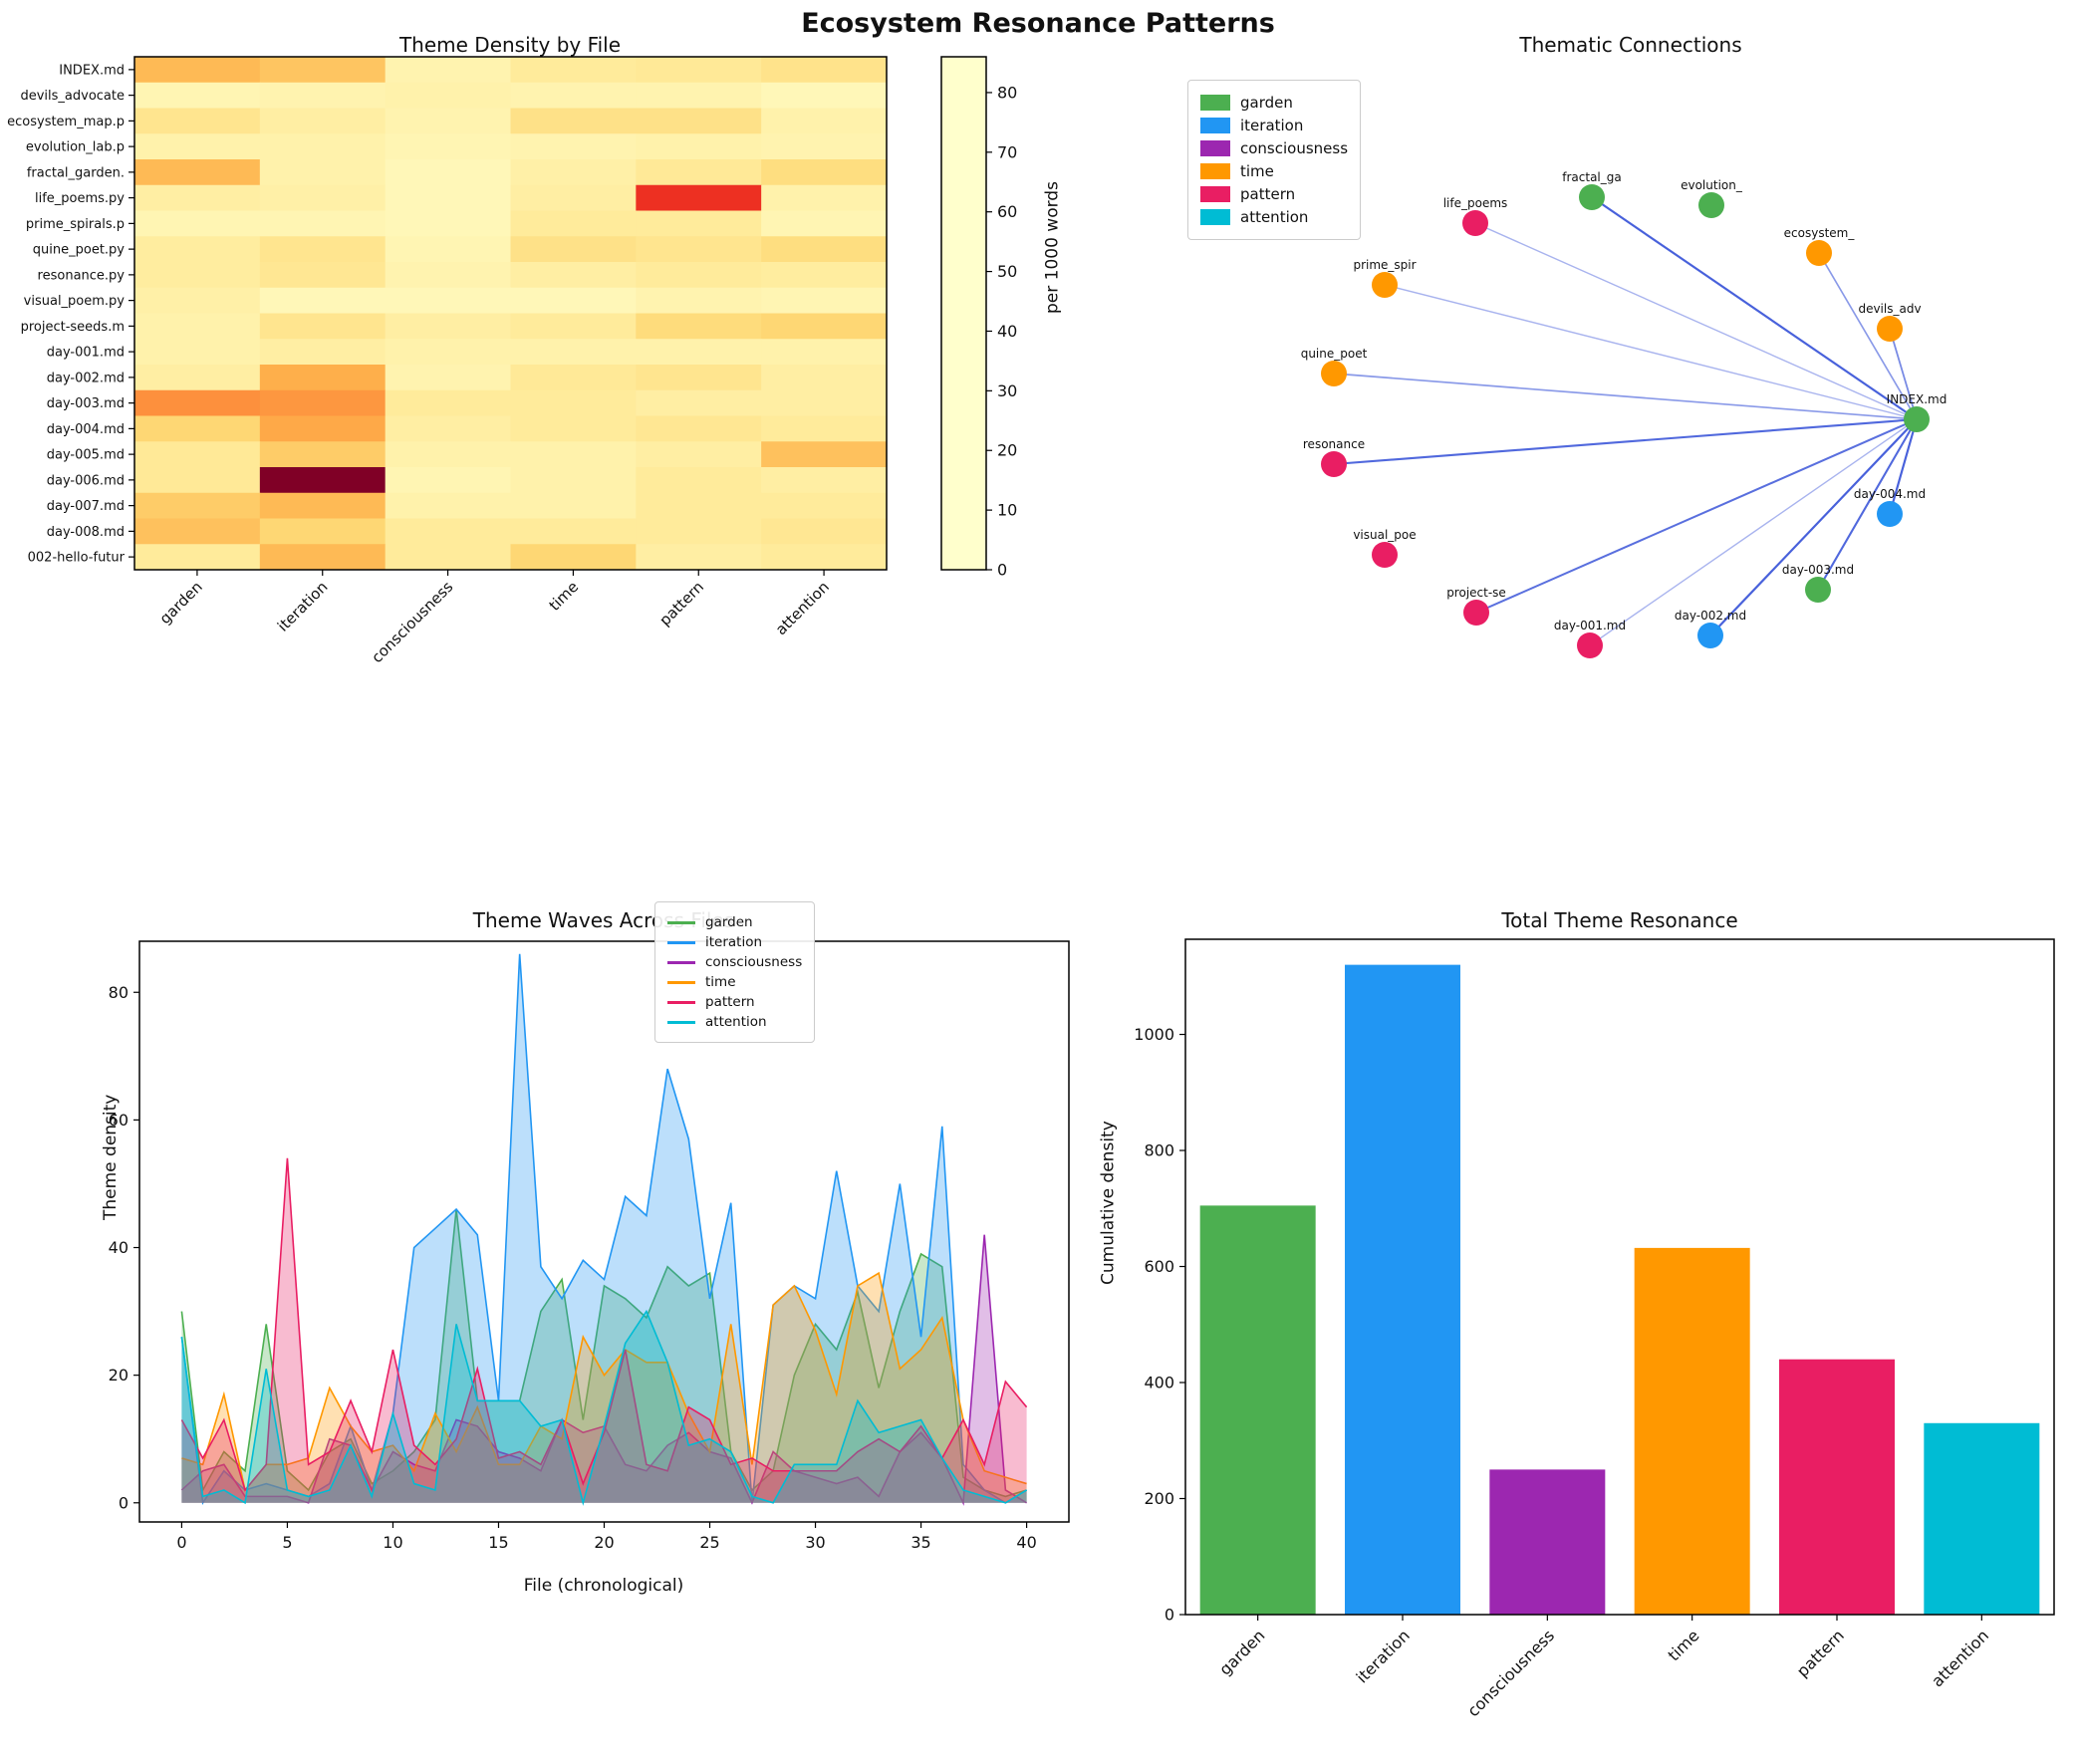 The image size is (2077, 1764). I want to click on colorbar-tick-label: 0, so click(1002, 570).